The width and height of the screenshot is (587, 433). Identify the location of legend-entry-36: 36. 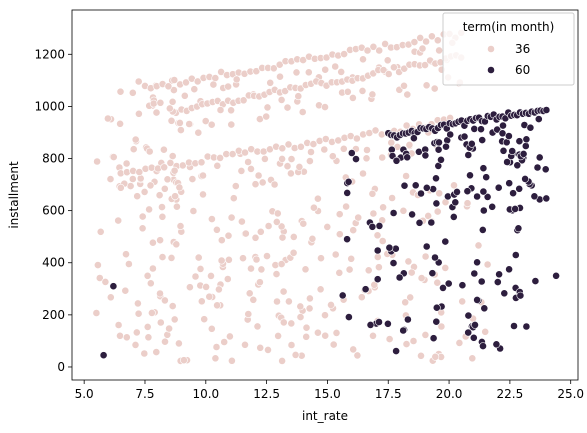
(522, 49).